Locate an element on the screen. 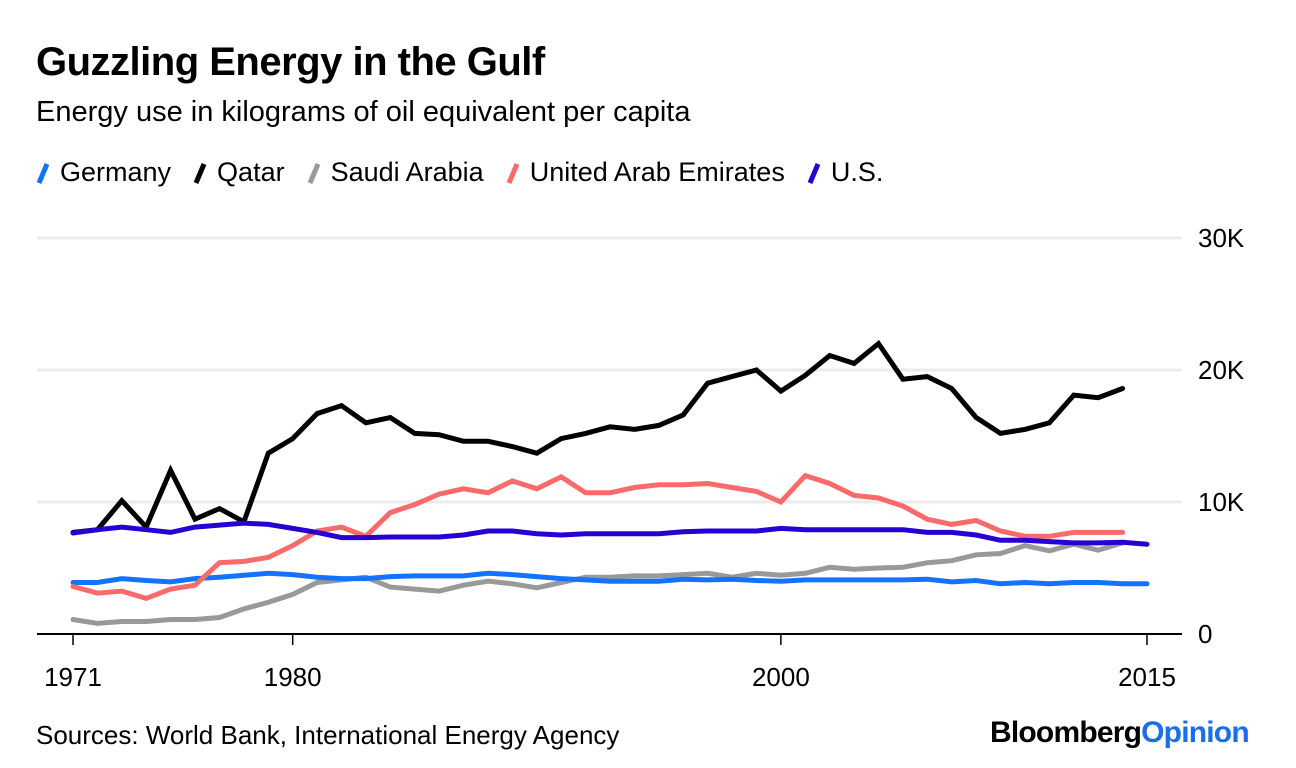  y-tick-label: 30K is located at coordinates (1221, 238).